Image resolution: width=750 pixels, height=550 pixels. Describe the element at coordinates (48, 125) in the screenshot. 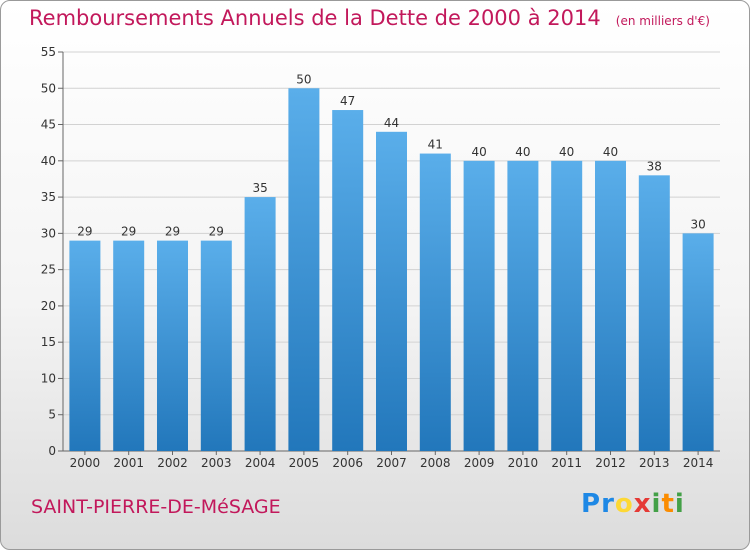

I see `y-tick-label: 45` at that location.